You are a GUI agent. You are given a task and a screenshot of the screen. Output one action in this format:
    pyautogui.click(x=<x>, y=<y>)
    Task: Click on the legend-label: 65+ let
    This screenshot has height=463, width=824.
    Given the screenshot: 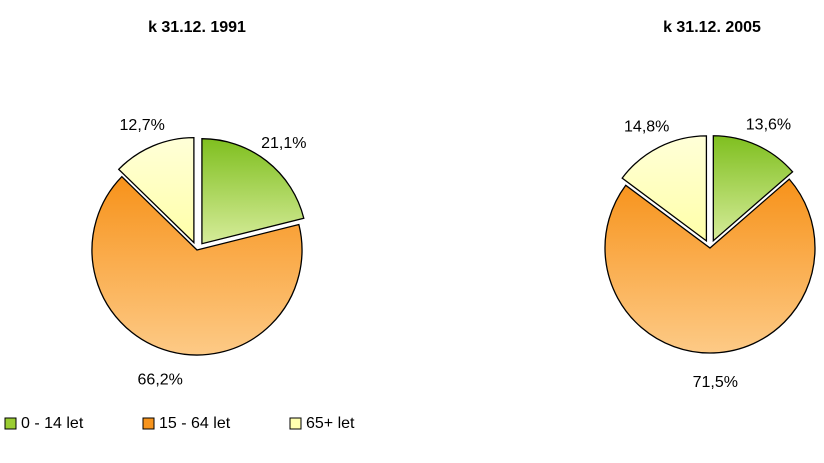 What is the action you would take?
    pyautogui.click(x=330, y=423)
    